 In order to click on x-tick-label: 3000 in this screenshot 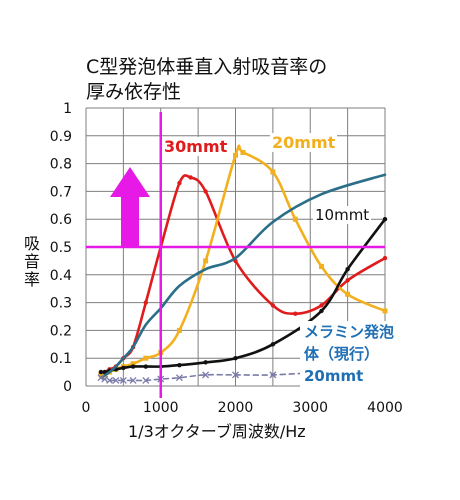, I will do `click(310, 408)`.